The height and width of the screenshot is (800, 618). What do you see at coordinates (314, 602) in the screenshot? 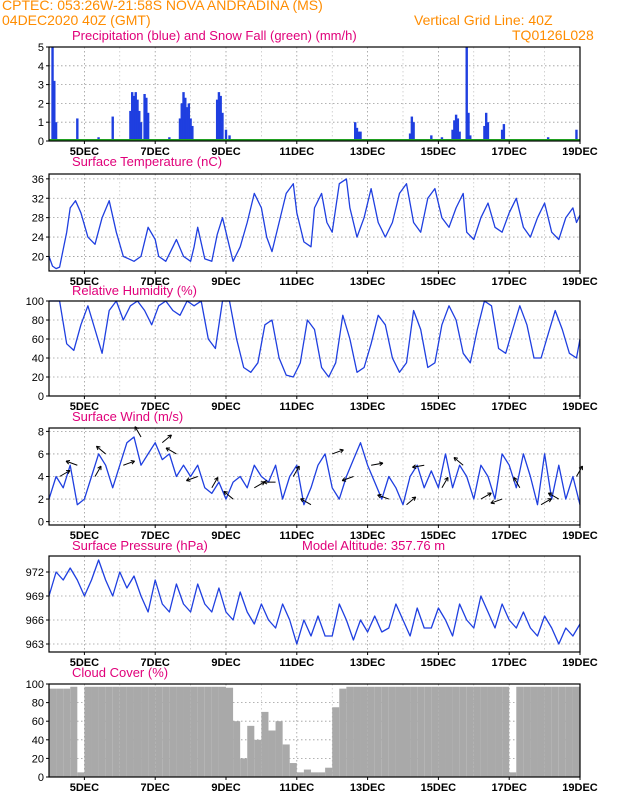
I see `pressure-series-line` at bounding box center [314, 602].